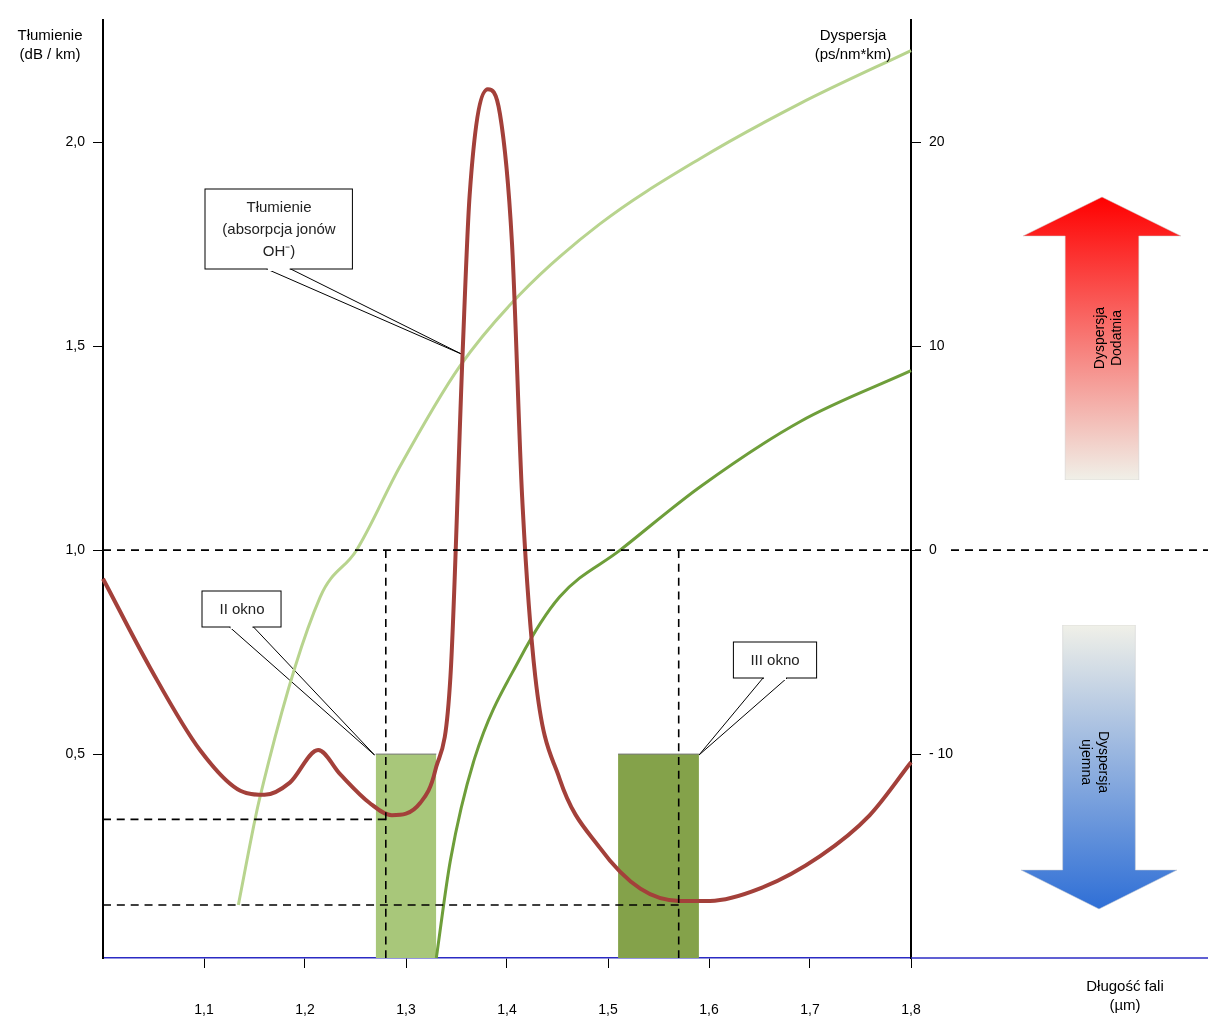  Describe the element at coordinates (937, 345) in the screenshot. I see `y2-tick-label: 10` at that location.